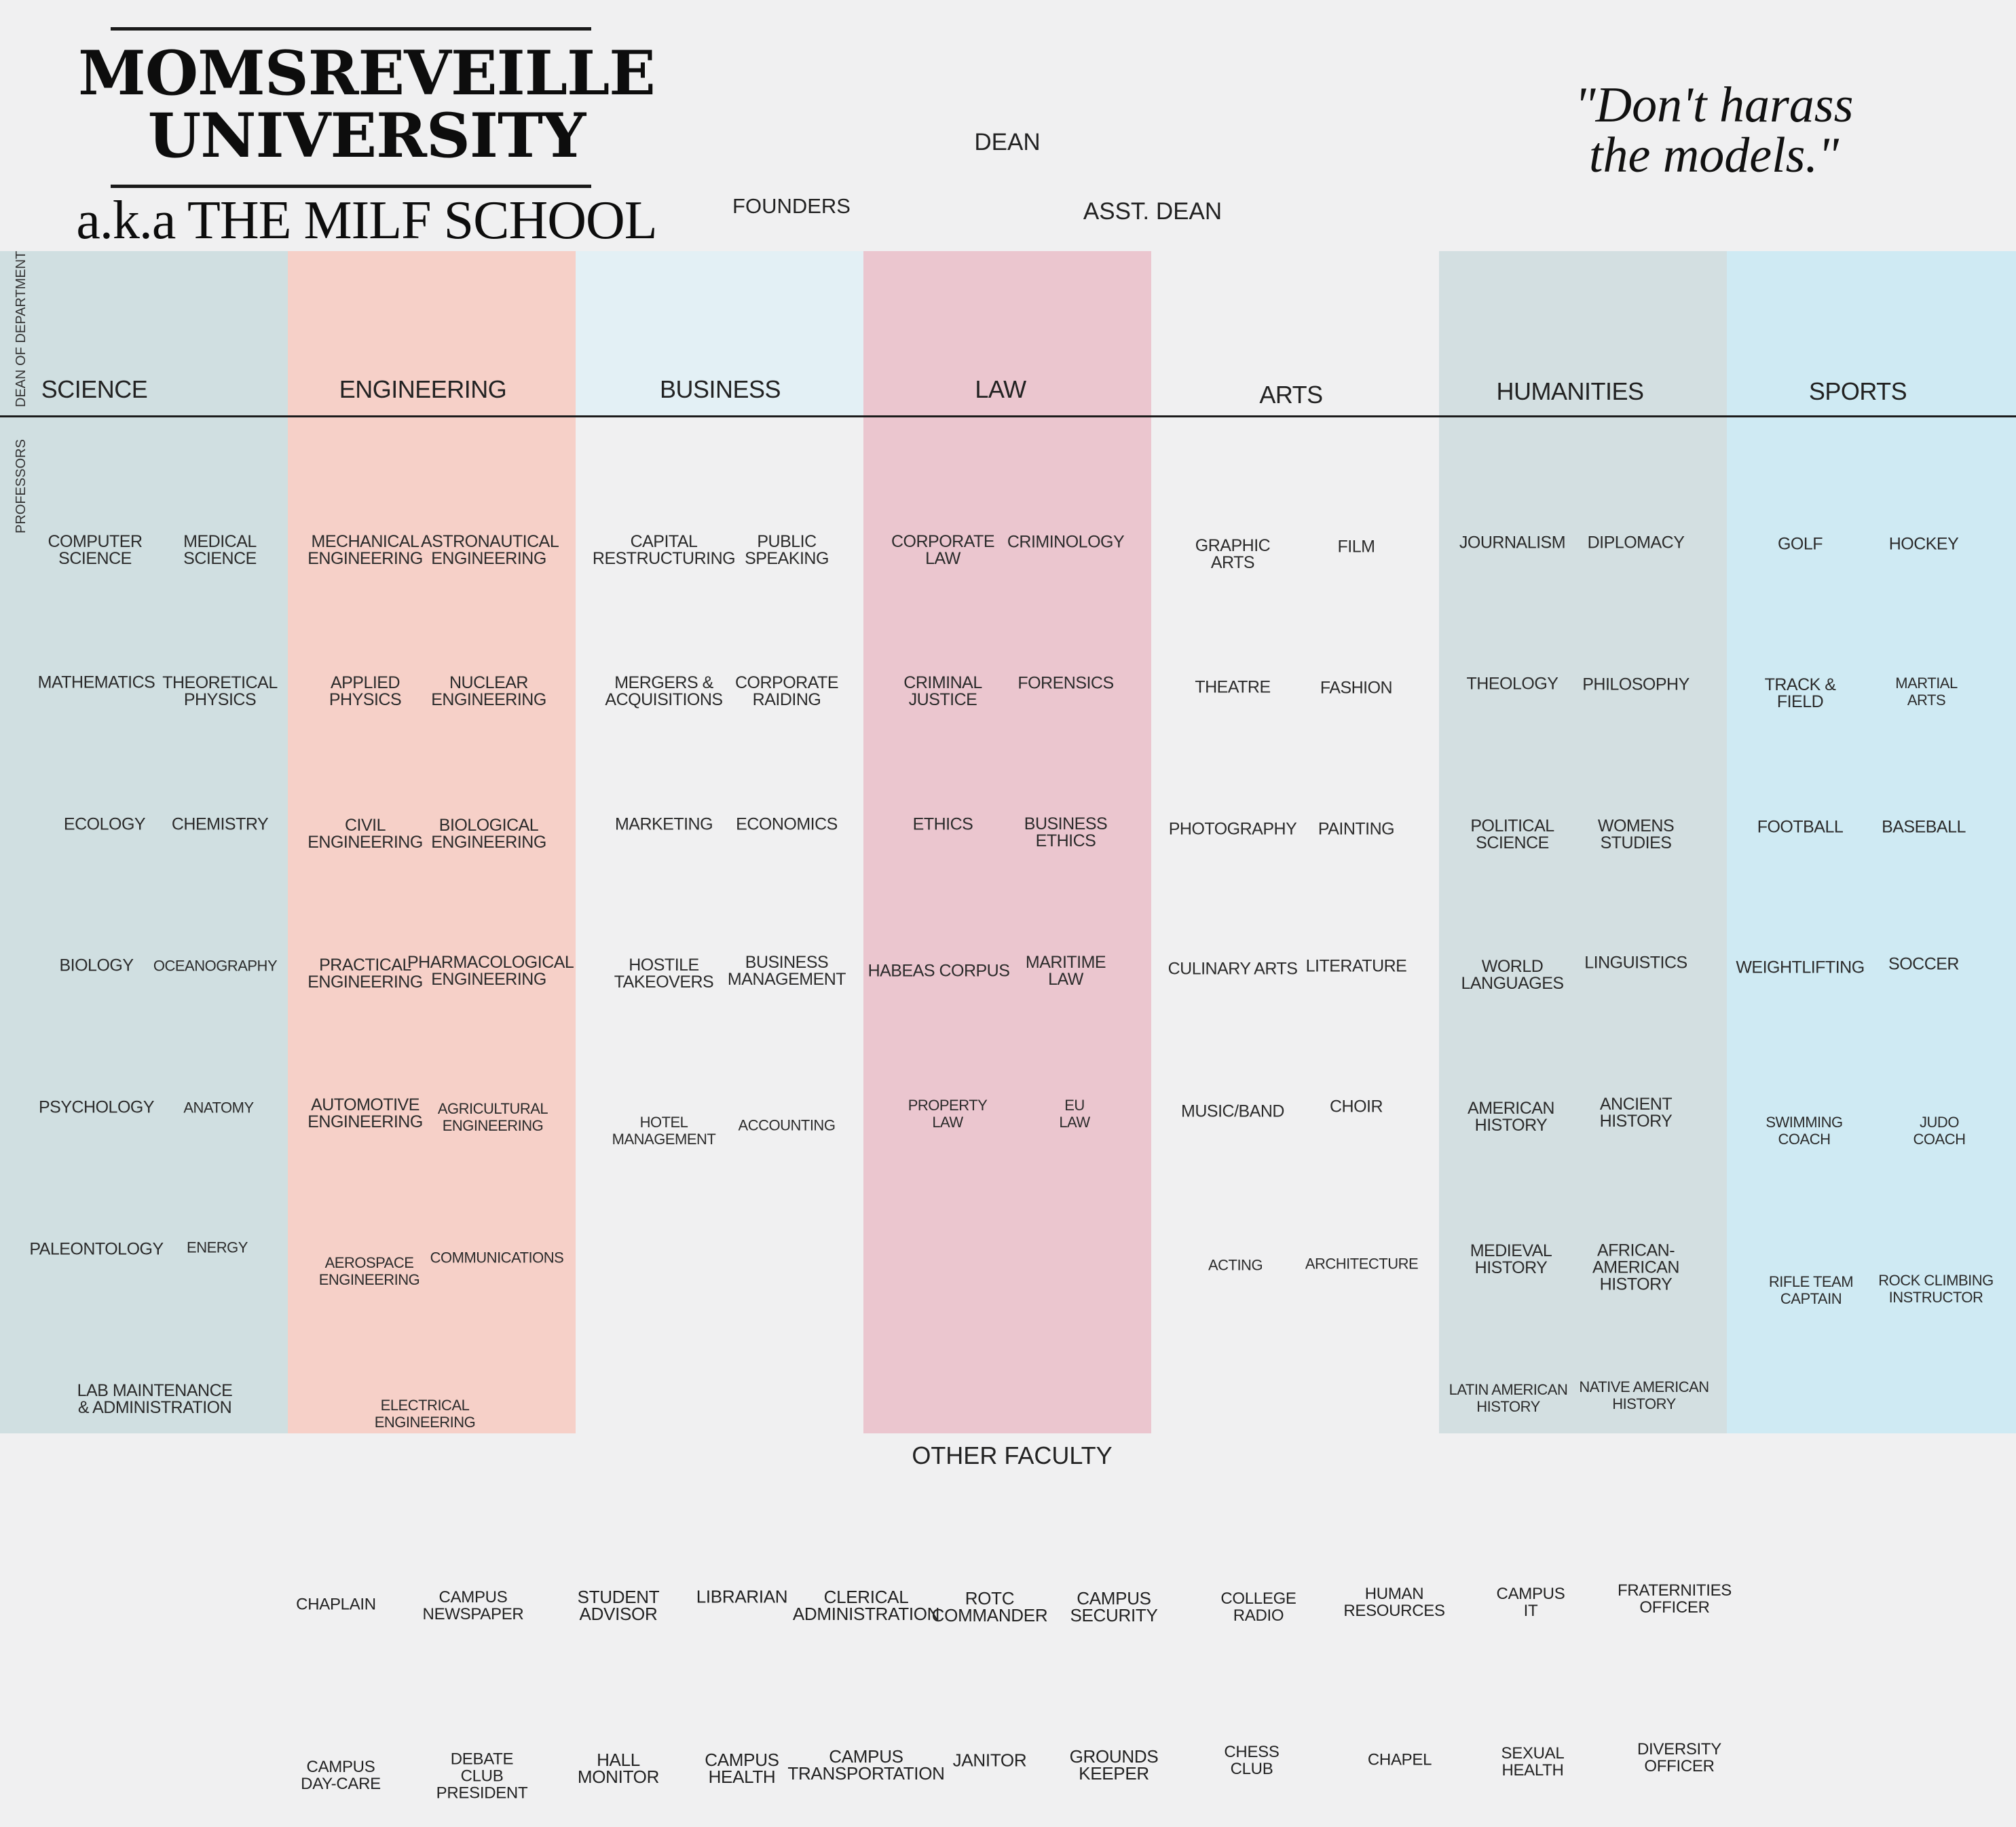 The width and height of the screenshot is (2016, 1827). I want to click on course-item: JUDO COACH, so click(1940, 1131).